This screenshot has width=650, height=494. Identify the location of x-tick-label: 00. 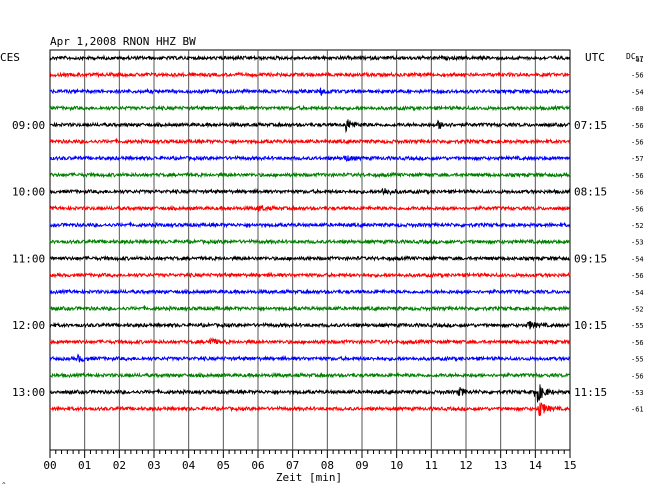
(49, 465).